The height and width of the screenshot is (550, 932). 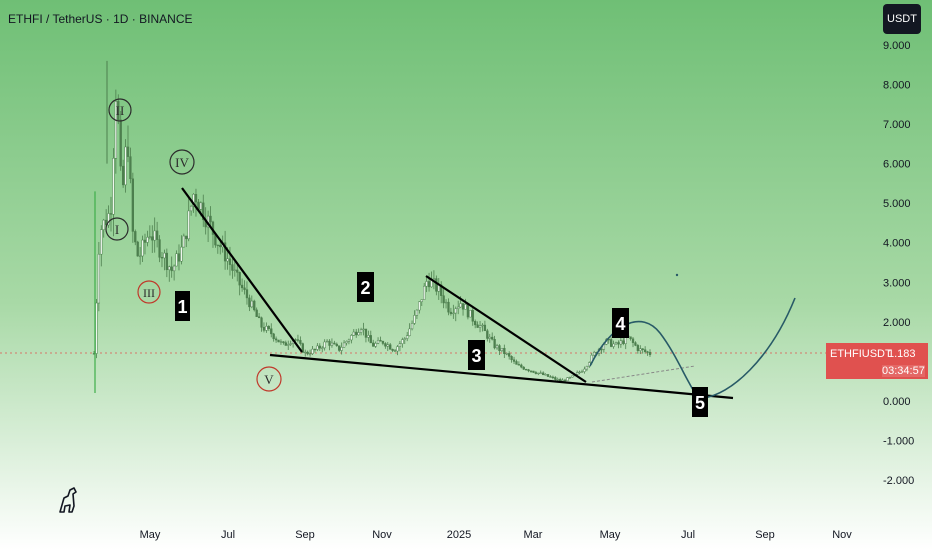 I want to click on wave-box-1-bg, so click(x=182, y=306).